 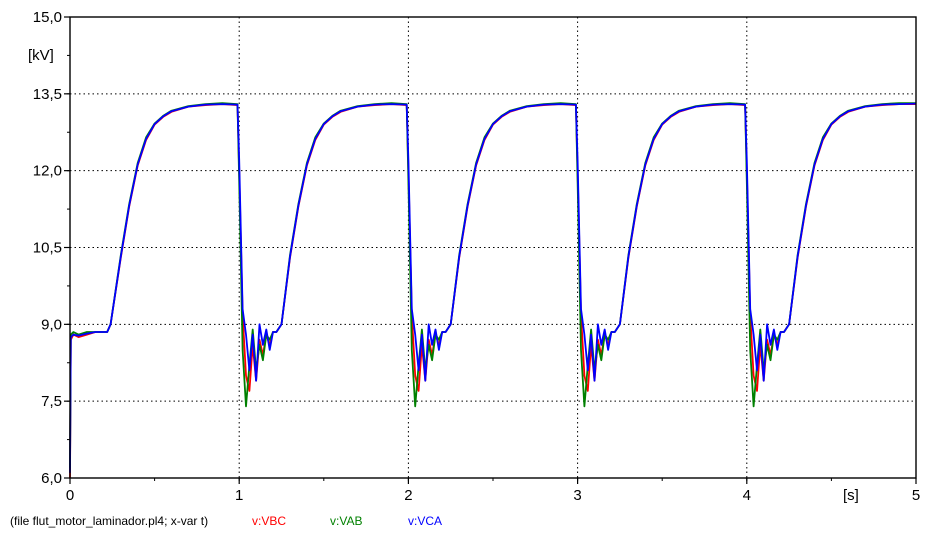 I want to click on y-tick-label: 15,0, so click(x=47, y=17).